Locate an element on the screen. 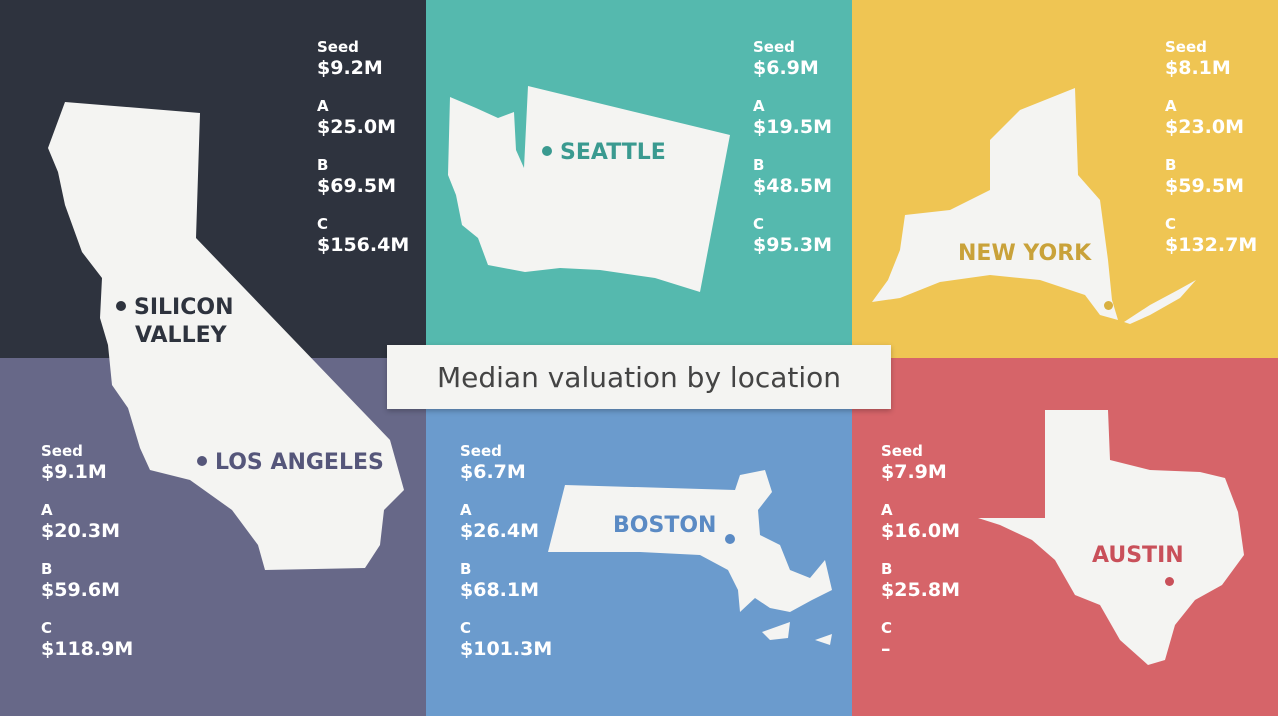 The image size is (1278, 716). value-seed: $7.9M is located at coordinates (914, 472).